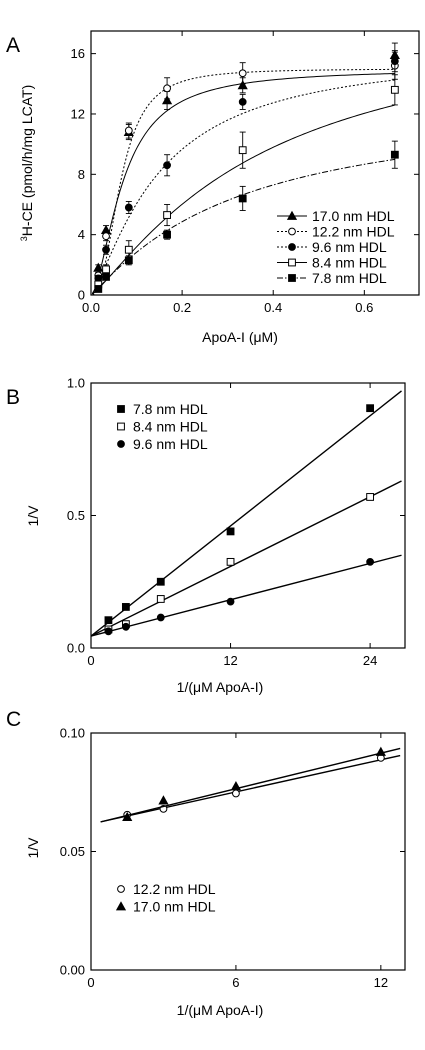 This screenshot has height=1050, width=425. I want to click on chart-2-legend-label: 17.0 nm HDL, so click(174, 907).